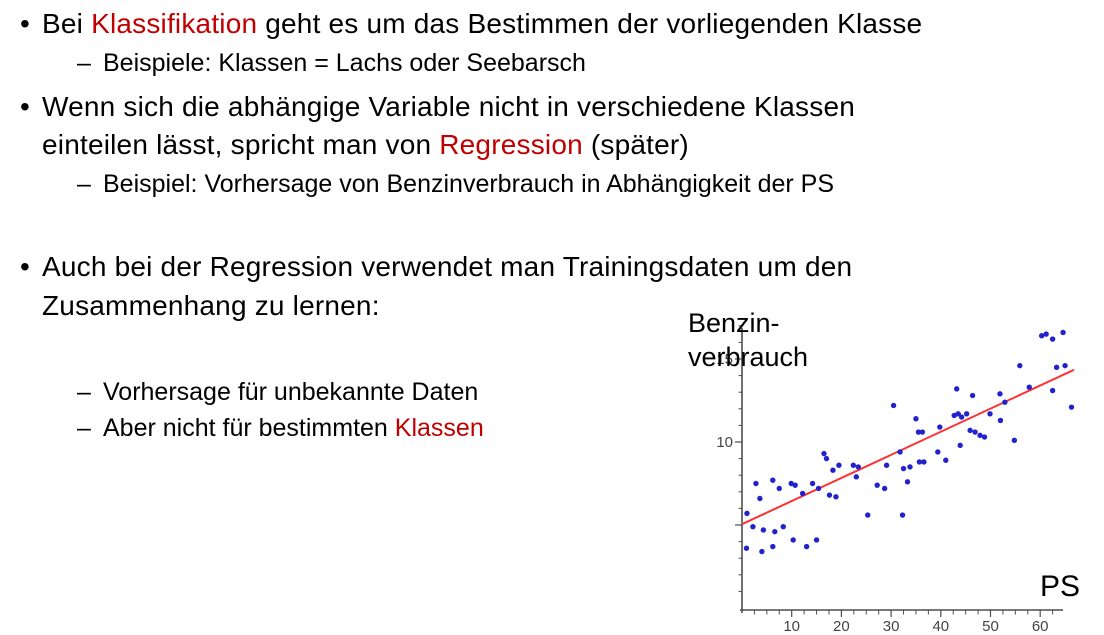  What do you see at coordinates (724, 442) in the screenshot?
I see `y-tick-label: 10` at bounding box center [724, 442].